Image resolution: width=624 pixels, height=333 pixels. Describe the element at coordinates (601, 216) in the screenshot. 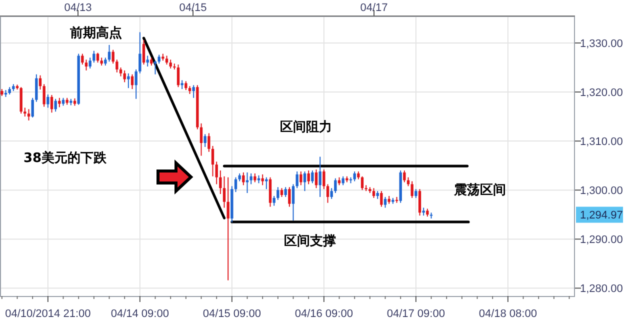

I see `text: 1,294.97` at that location.